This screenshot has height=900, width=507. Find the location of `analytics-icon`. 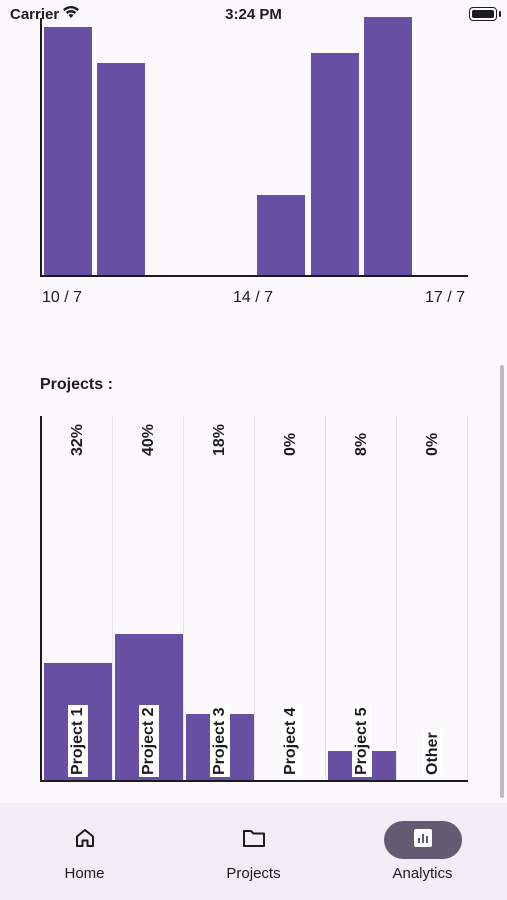

analytics-icon is located at coordinates (423, 840).